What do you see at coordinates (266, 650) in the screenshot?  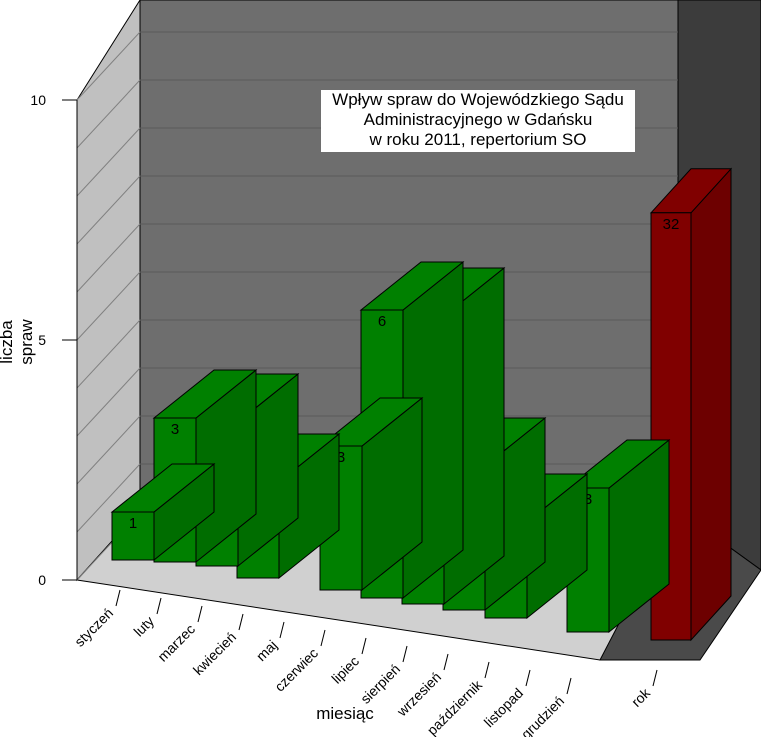 I see `x-tick-label-maj: maj` at bounding box center [266, 650].